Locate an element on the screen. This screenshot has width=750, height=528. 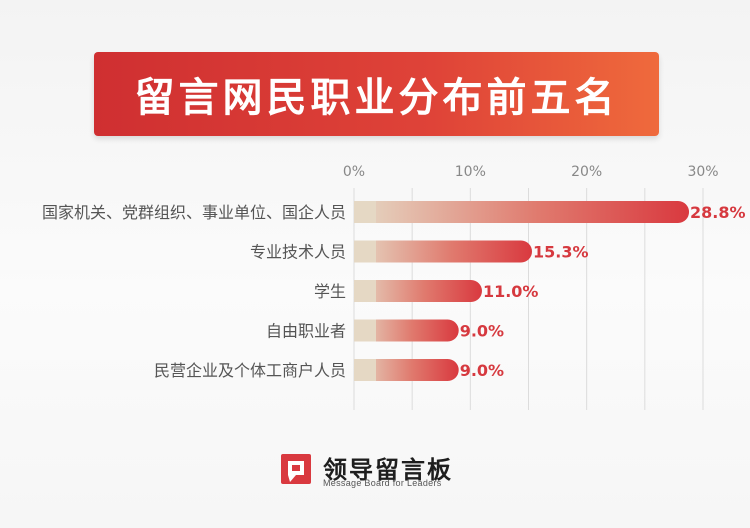
category-label: 学生 is located at coordinates (330, 291).